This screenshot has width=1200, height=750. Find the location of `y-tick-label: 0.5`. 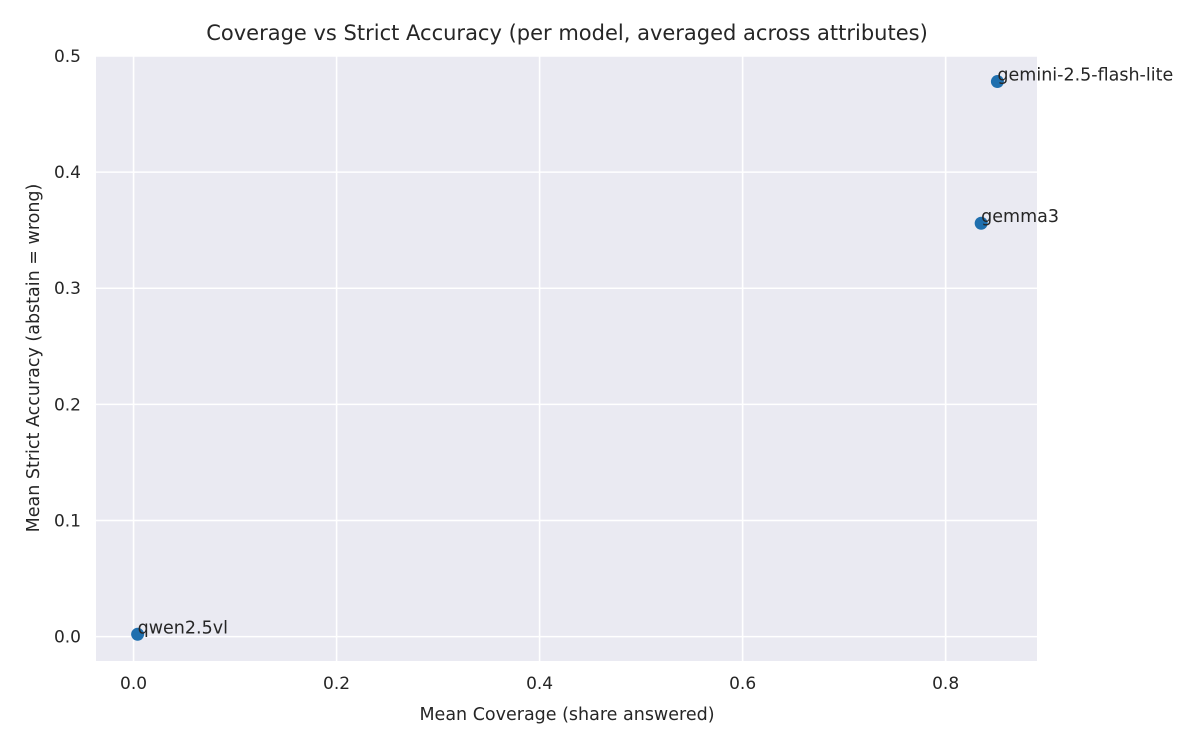

y-tick-label: 0.5 is located at coordinates (67, 57).